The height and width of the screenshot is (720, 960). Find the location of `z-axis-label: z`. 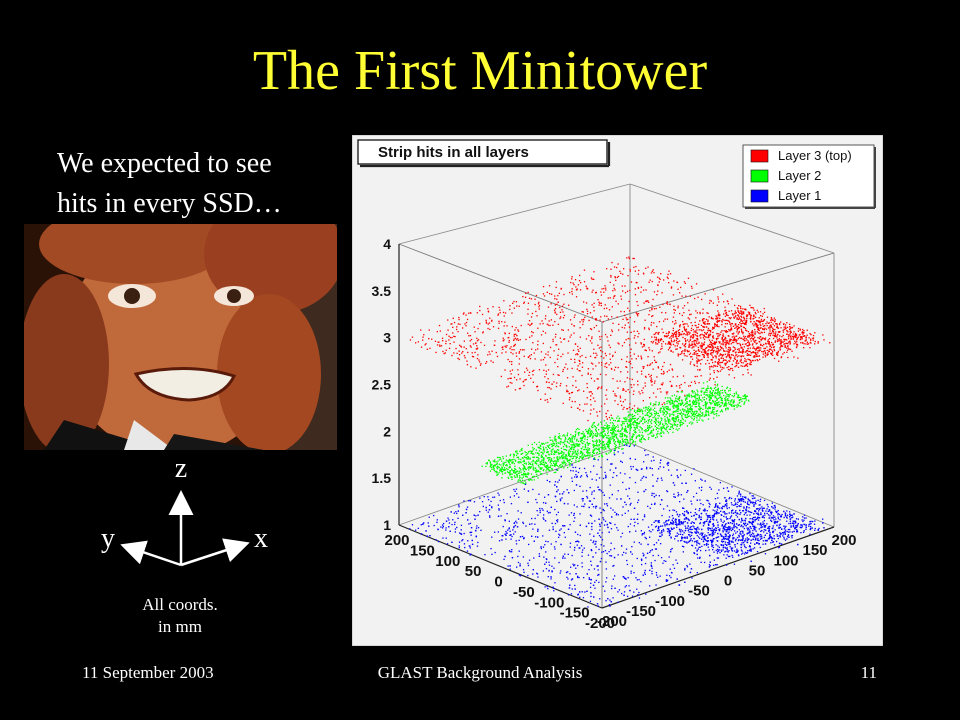

z-axis-label: z is located at coordinates (181, 469).